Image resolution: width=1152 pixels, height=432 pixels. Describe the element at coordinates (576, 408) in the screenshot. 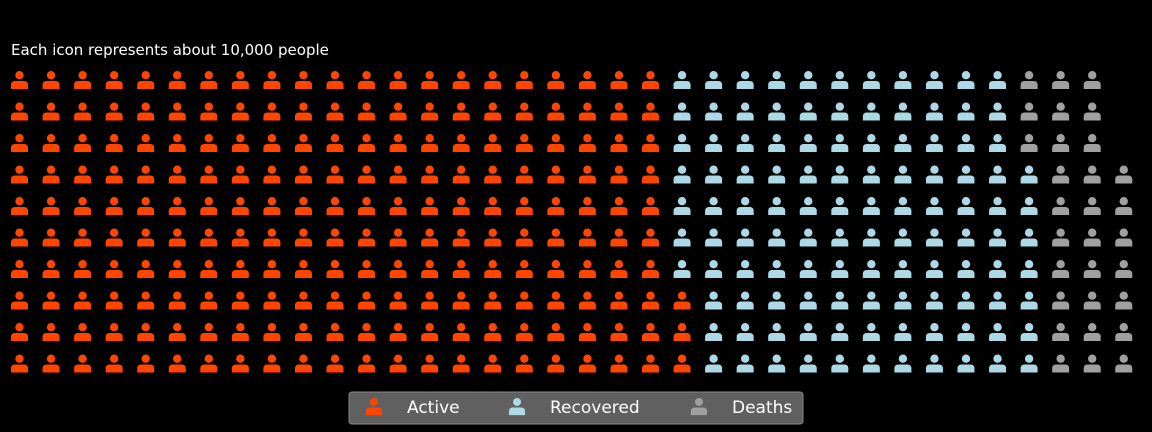

I see `legend: Active Recovered Deaths` at that location.